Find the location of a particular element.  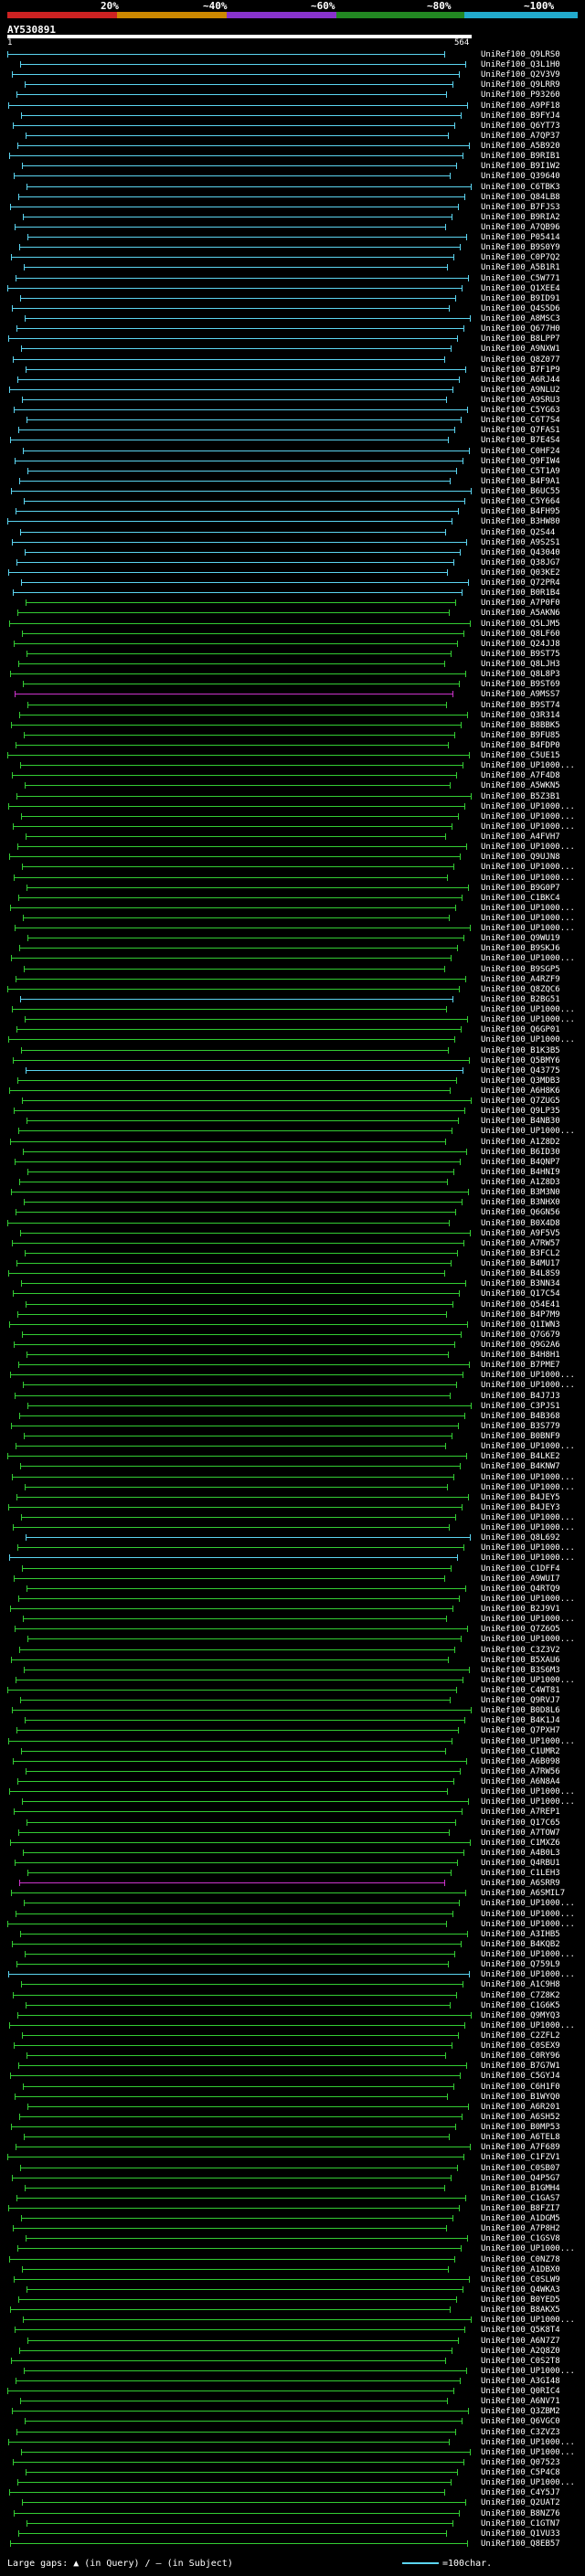

hit-label: UniRef100_B3S6M3 is located at coordinates (520, 1670).